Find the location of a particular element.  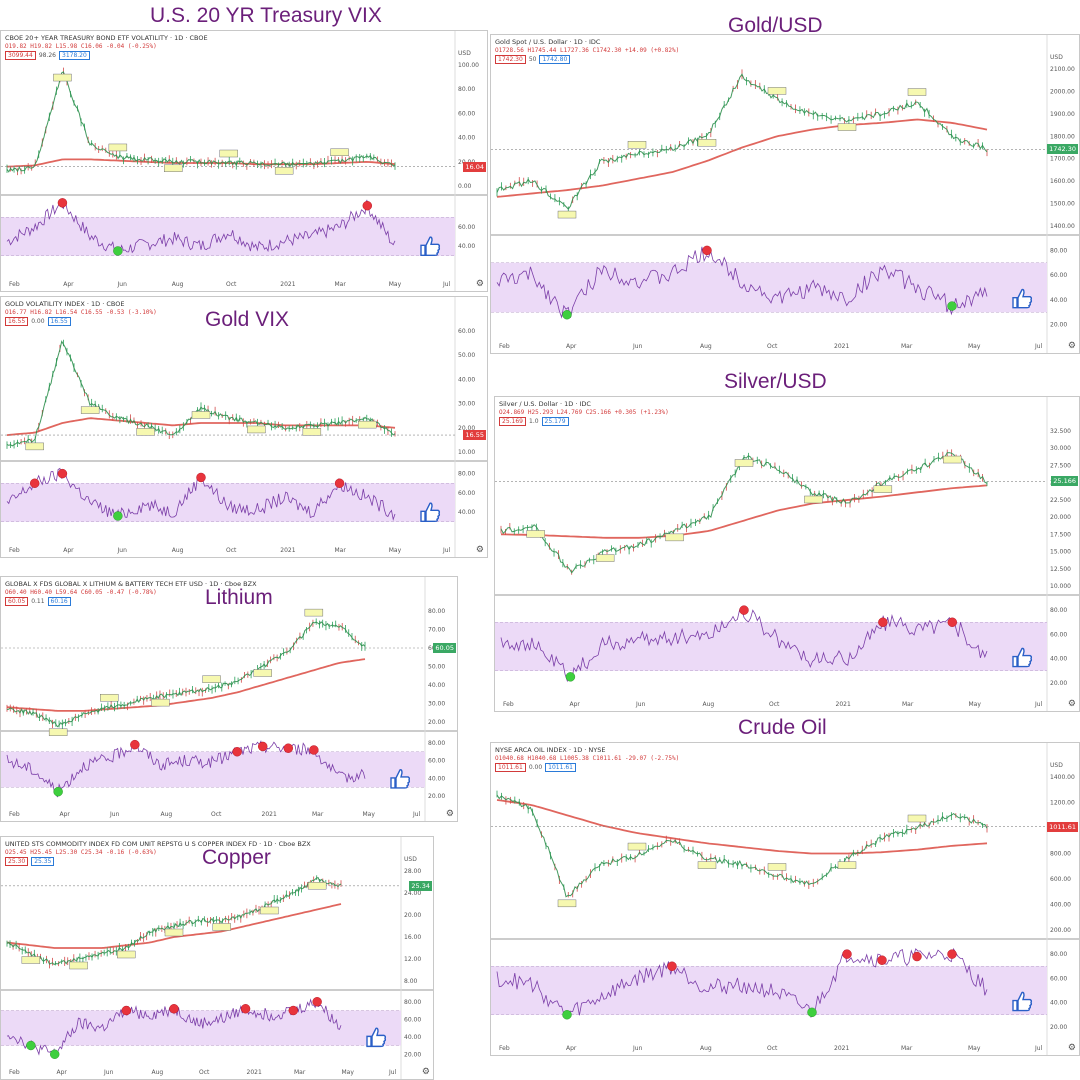

ask-box: 25.179 is located at coordinates (555, 421).